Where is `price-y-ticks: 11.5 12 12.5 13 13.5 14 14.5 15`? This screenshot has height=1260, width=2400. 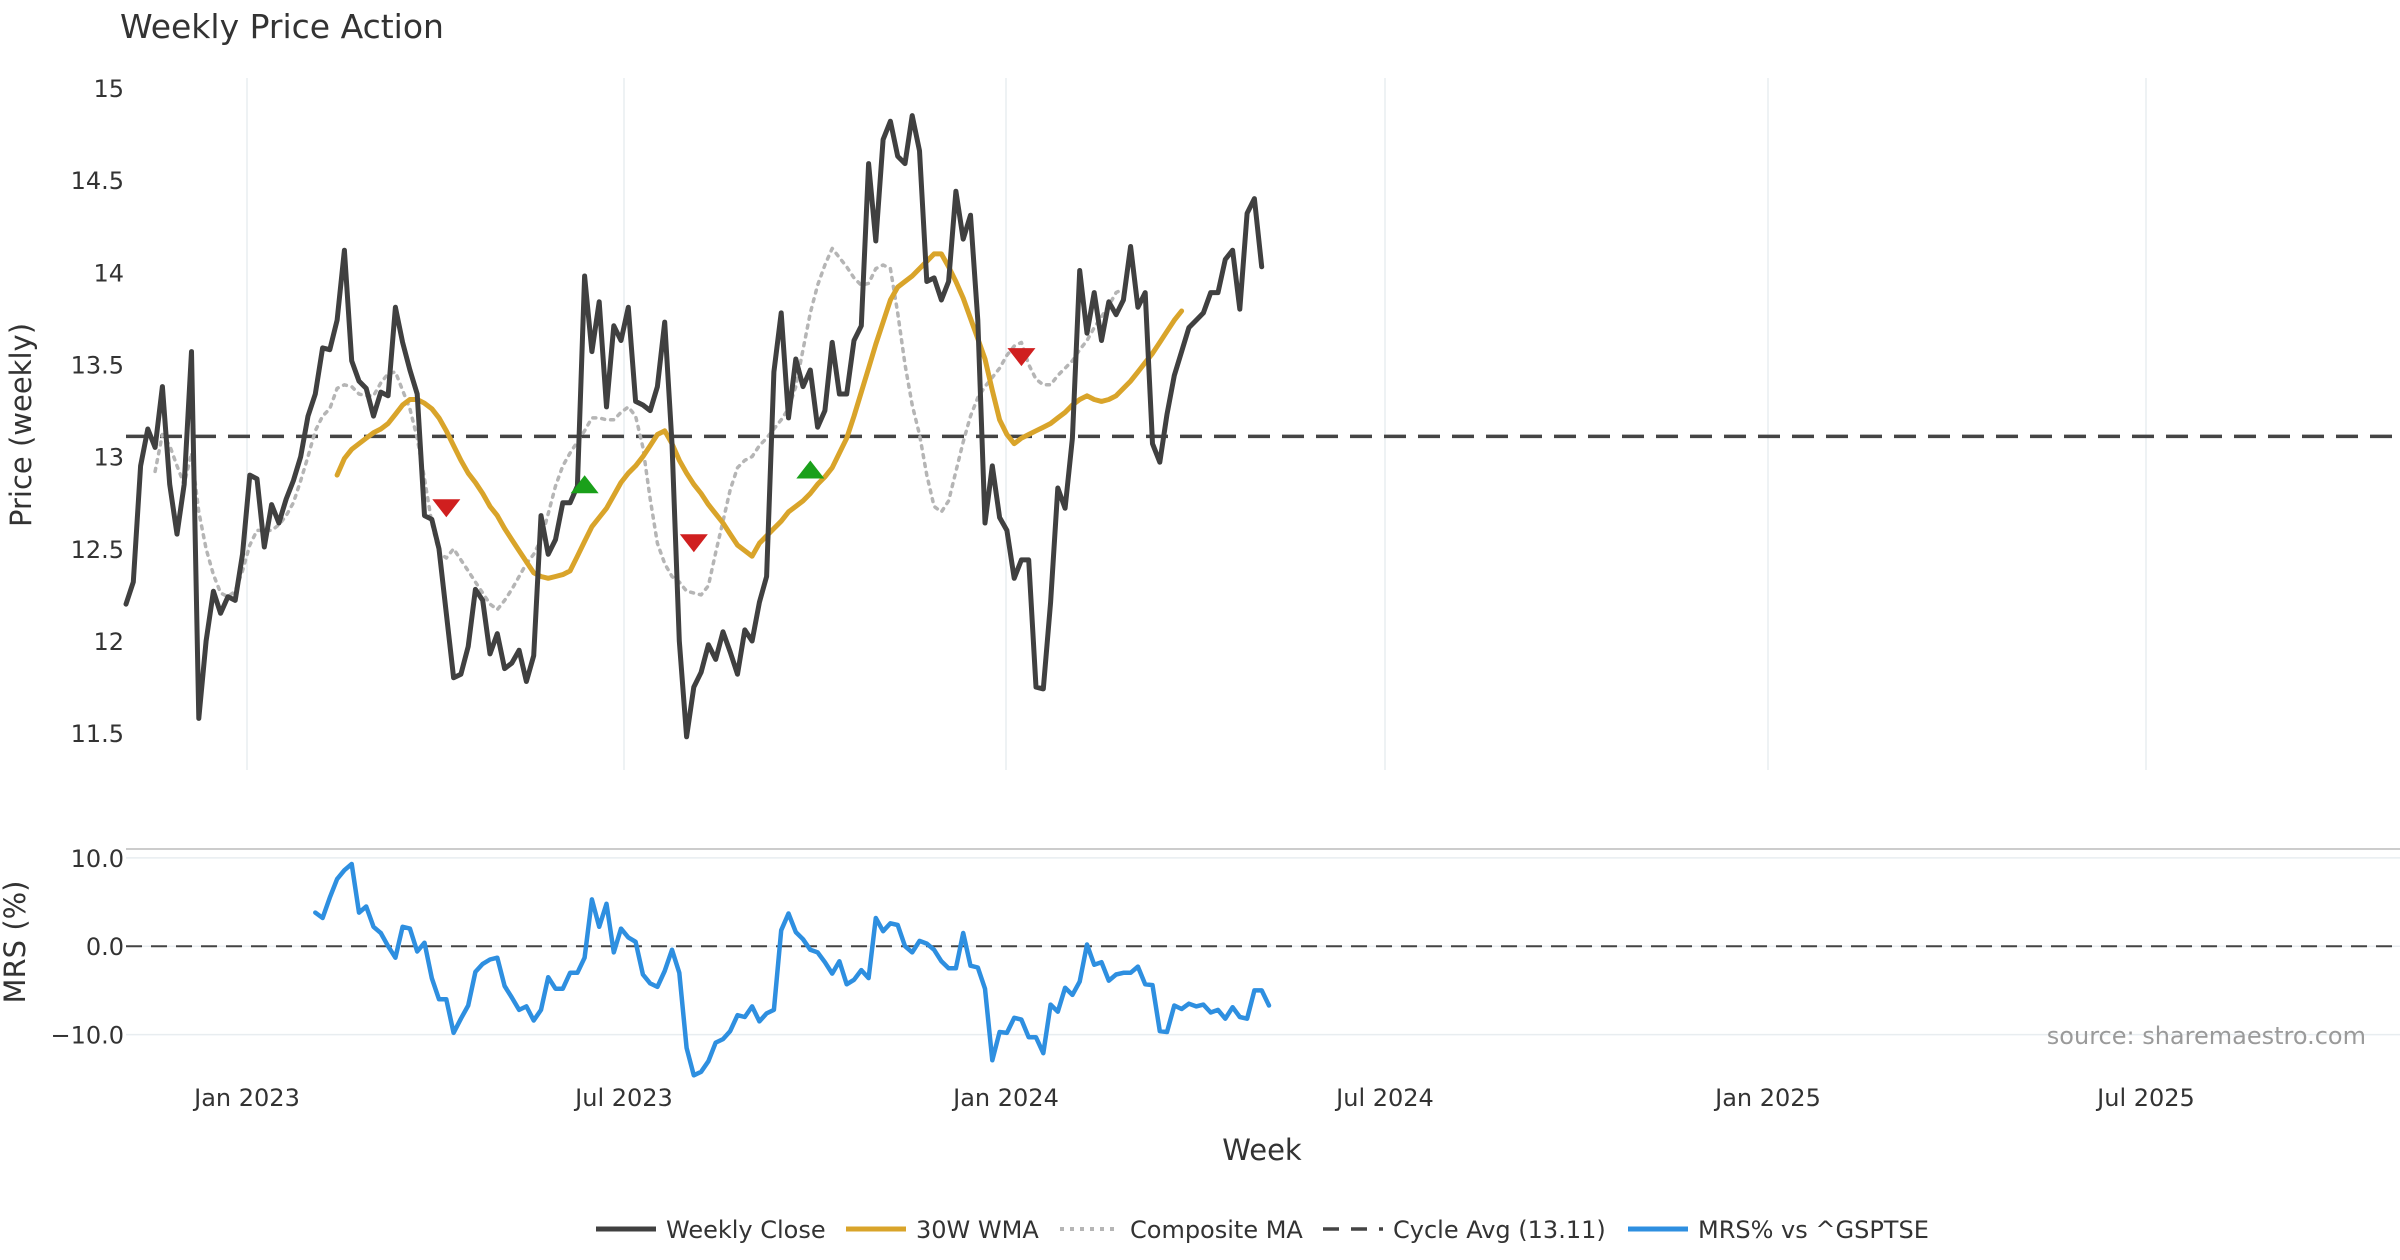
price-y-ticks: 11.5 12 12.5 13 13.5 14 14.5 15 is located at coordinates (97, 411).